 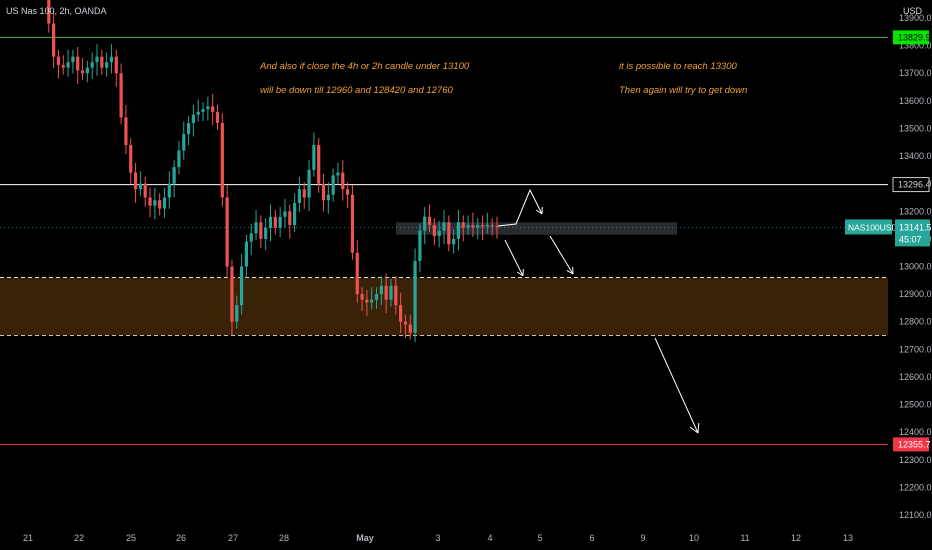 I want to click on y-tick-label: 12300.0, so click(x=915, y=460).